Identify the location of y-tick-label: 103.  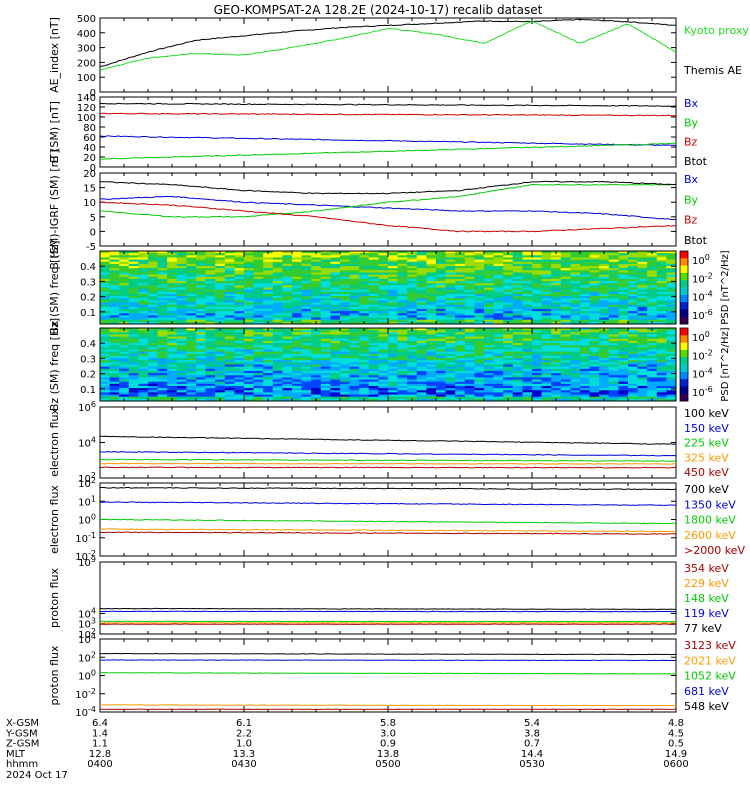
(87, 624).